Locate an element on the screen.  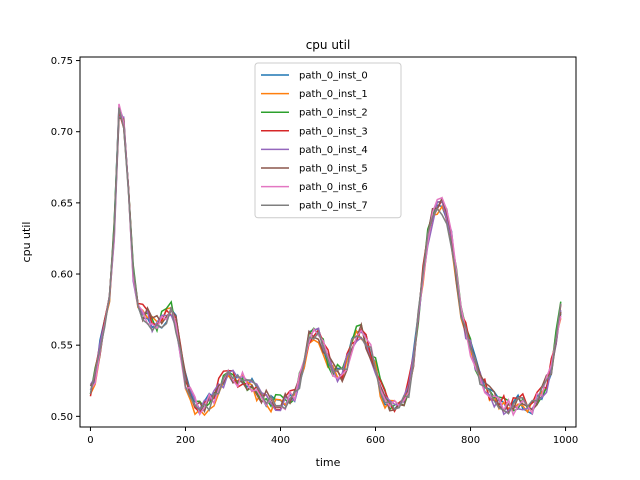
x-tick-label: 1000 is located at coordinates (565, 440).